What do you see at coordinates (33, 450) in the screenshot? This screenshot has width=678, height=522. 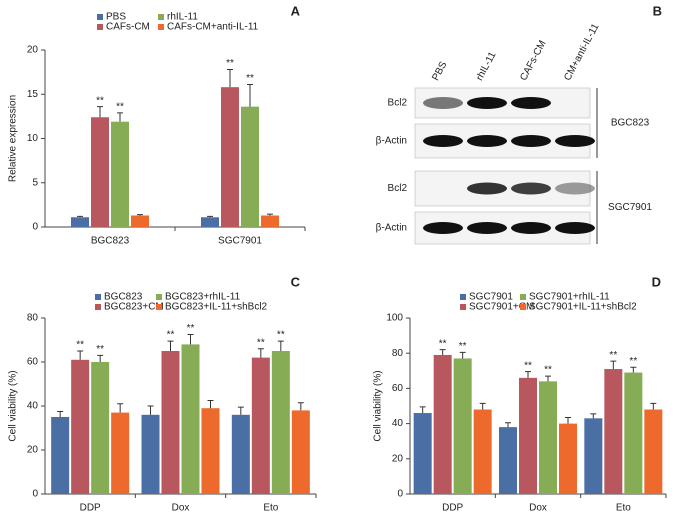 I see `y-tick-label: 20` at bounding box center [33, 450].